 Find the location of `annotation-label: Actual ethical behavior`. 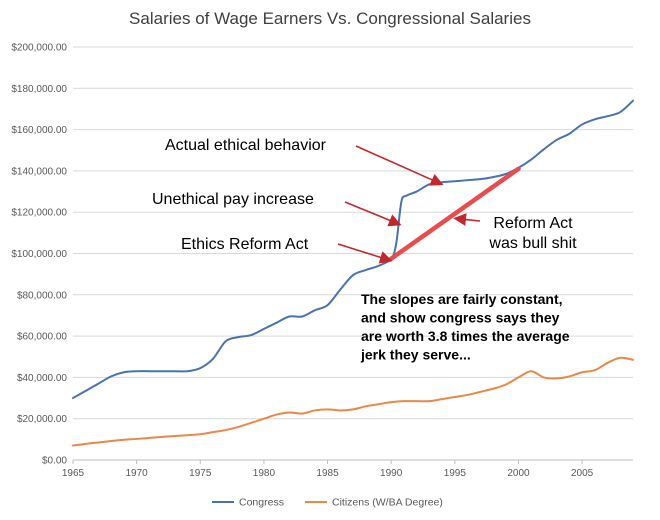

annotation-label: Actual ethical behavior is located at coordinates (246, 145).